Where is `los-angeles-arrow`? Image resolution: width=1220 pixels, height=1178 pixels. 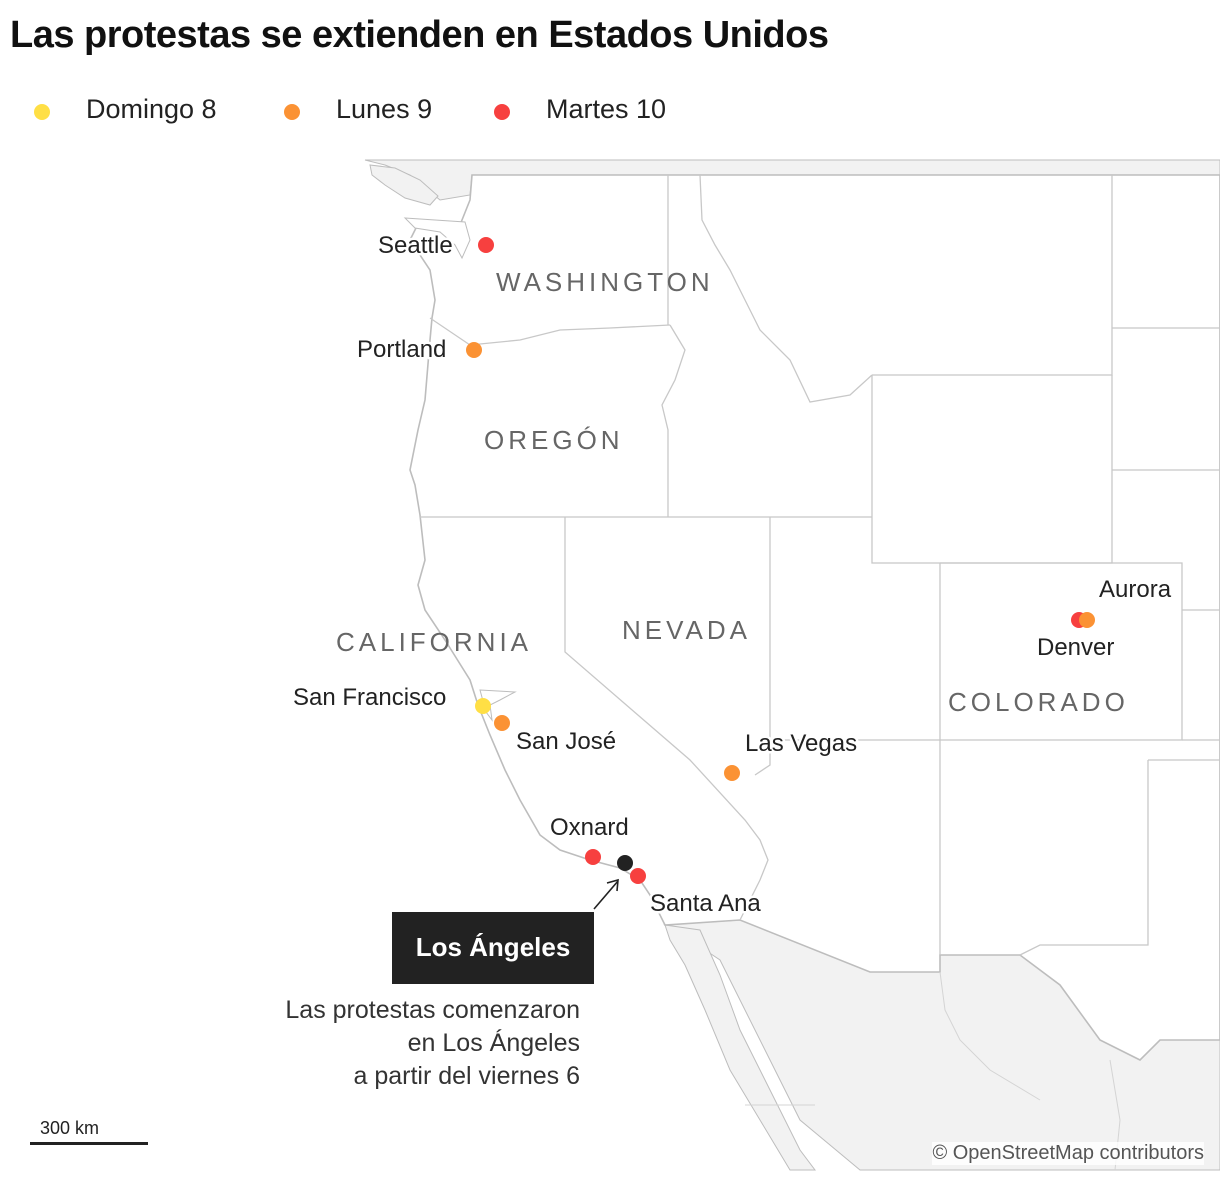
los-angeles-arrow is located at coordinates (606, 894).